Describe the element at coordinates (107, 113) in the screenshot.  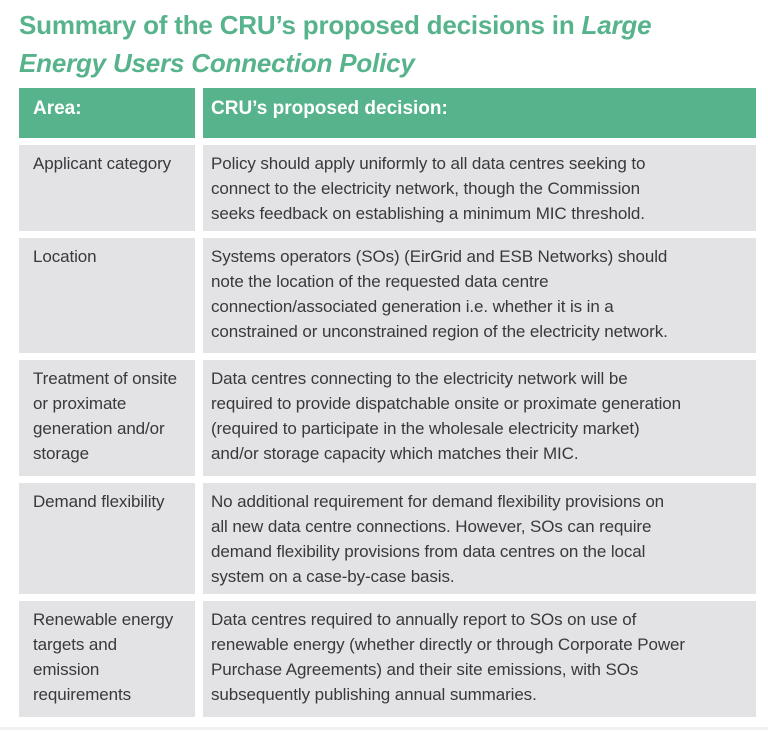
I see `column-header-area: Area:` at that location.